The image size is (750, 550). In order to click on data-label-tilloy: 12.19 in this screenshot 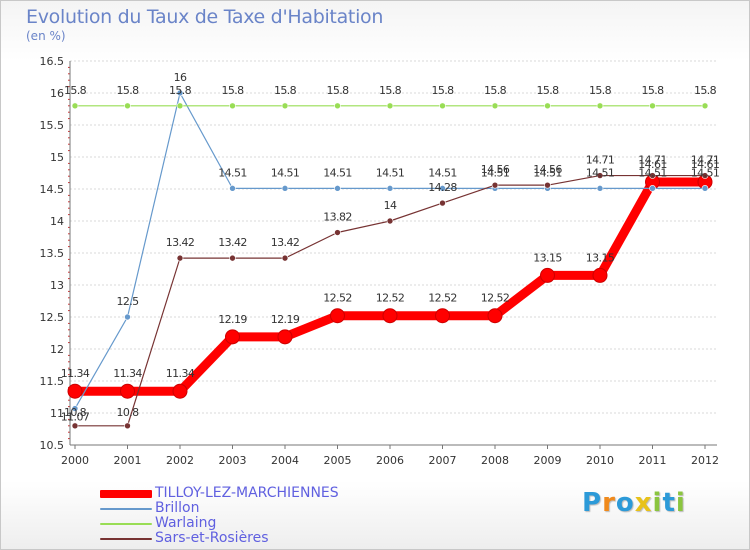, I will do `click(232, 319)`.